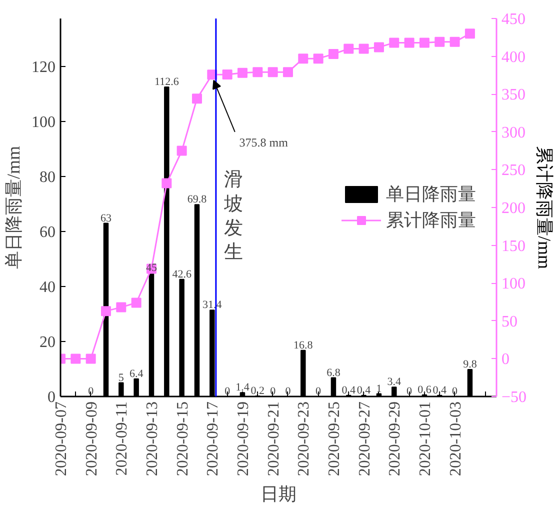 The height and width of the screenshot is (507, 557). What do you see at coordinates (197, 200) in the screenshot?
I see `data-label: 69.8` at bounding box center [197, 200].